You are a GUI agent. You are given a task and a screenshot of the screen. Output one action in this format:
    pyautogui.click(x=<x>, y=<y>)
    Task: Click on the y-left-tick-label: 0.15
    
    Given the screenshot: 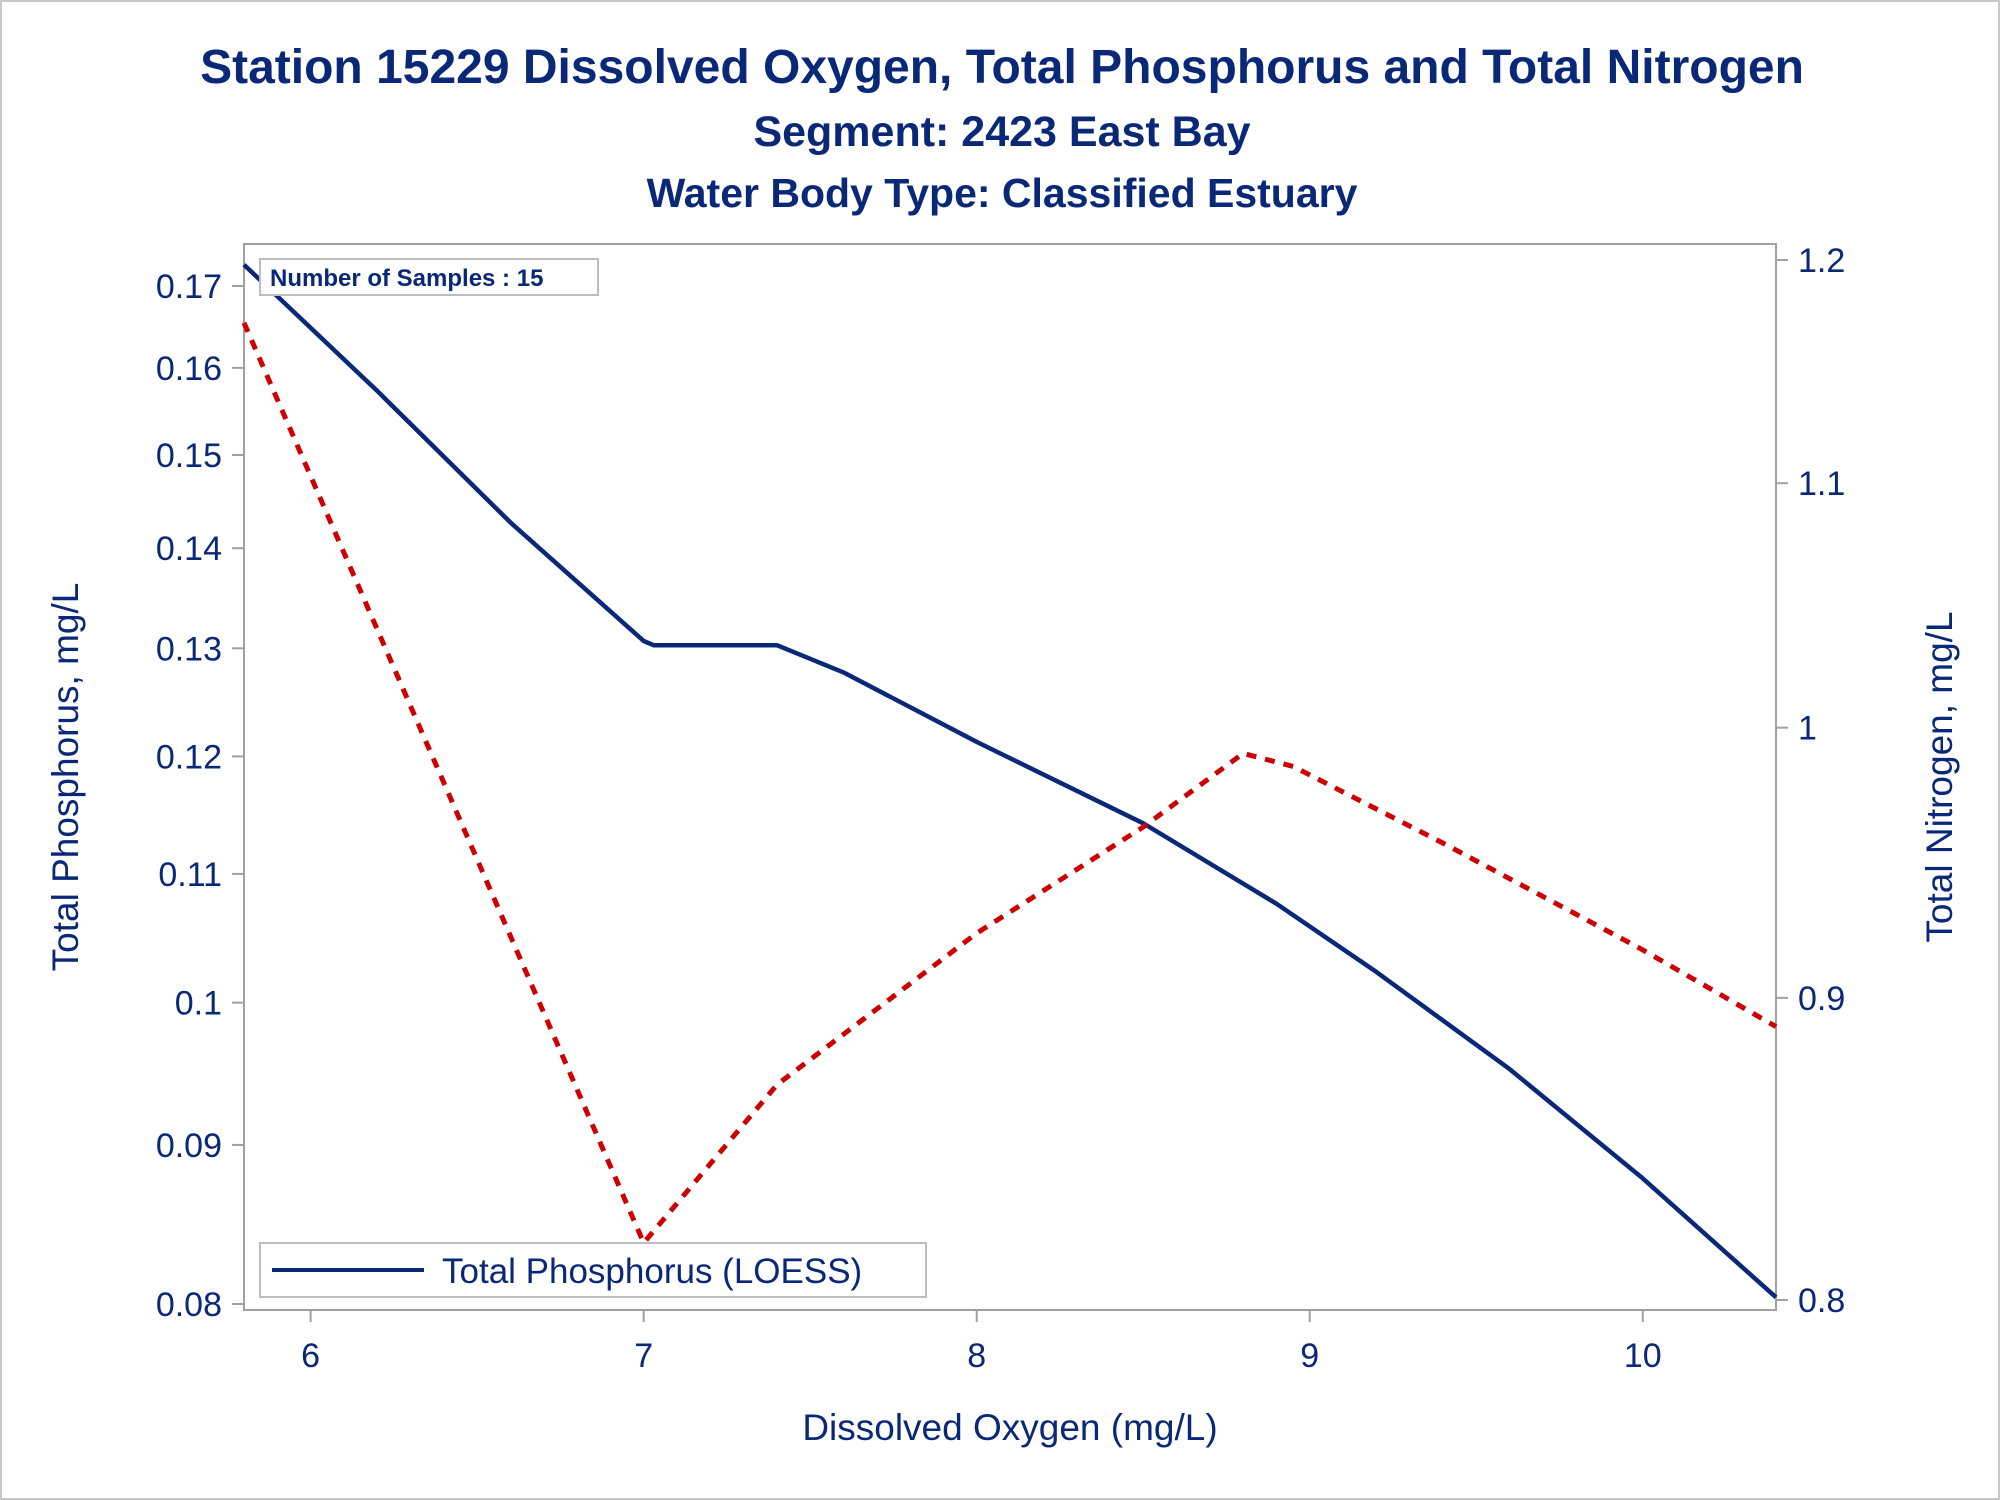 What is the action you would take?
    pyautogui.click(x=189, y=456)
    